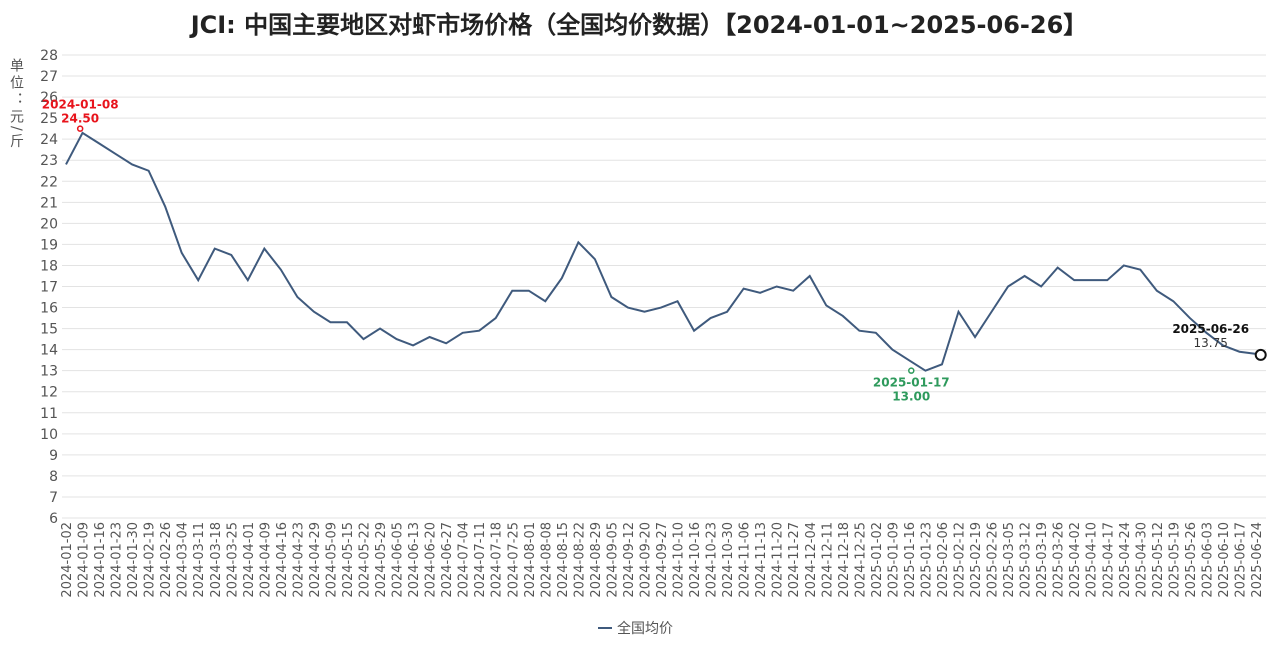  I want to click on x-tick-label: 2025-04-10, so click(1092, 560).